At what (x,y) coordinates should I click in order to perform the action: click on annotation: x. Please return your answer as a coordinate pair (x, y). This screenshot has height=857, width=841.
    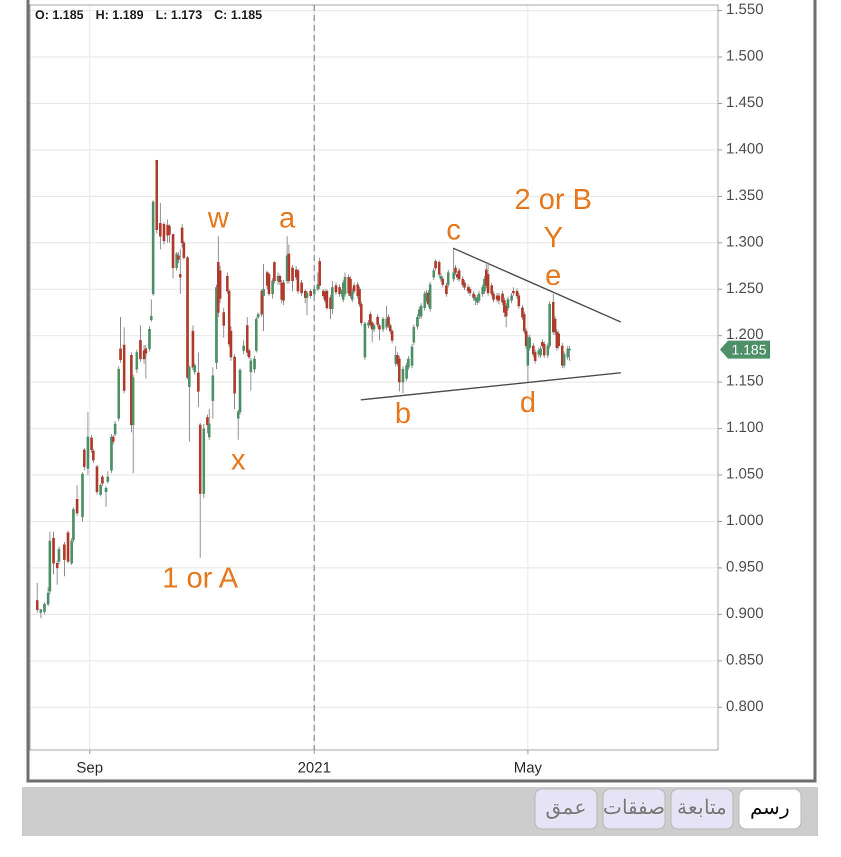
    Looking at the image, I should click on (238, 460).